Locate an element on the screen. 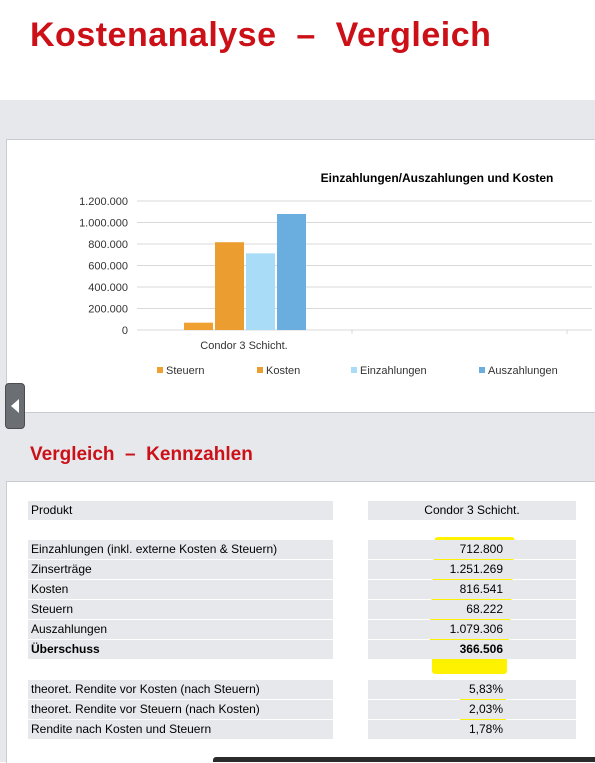  bar-auszahlungen is located at coordinates (291, 271).